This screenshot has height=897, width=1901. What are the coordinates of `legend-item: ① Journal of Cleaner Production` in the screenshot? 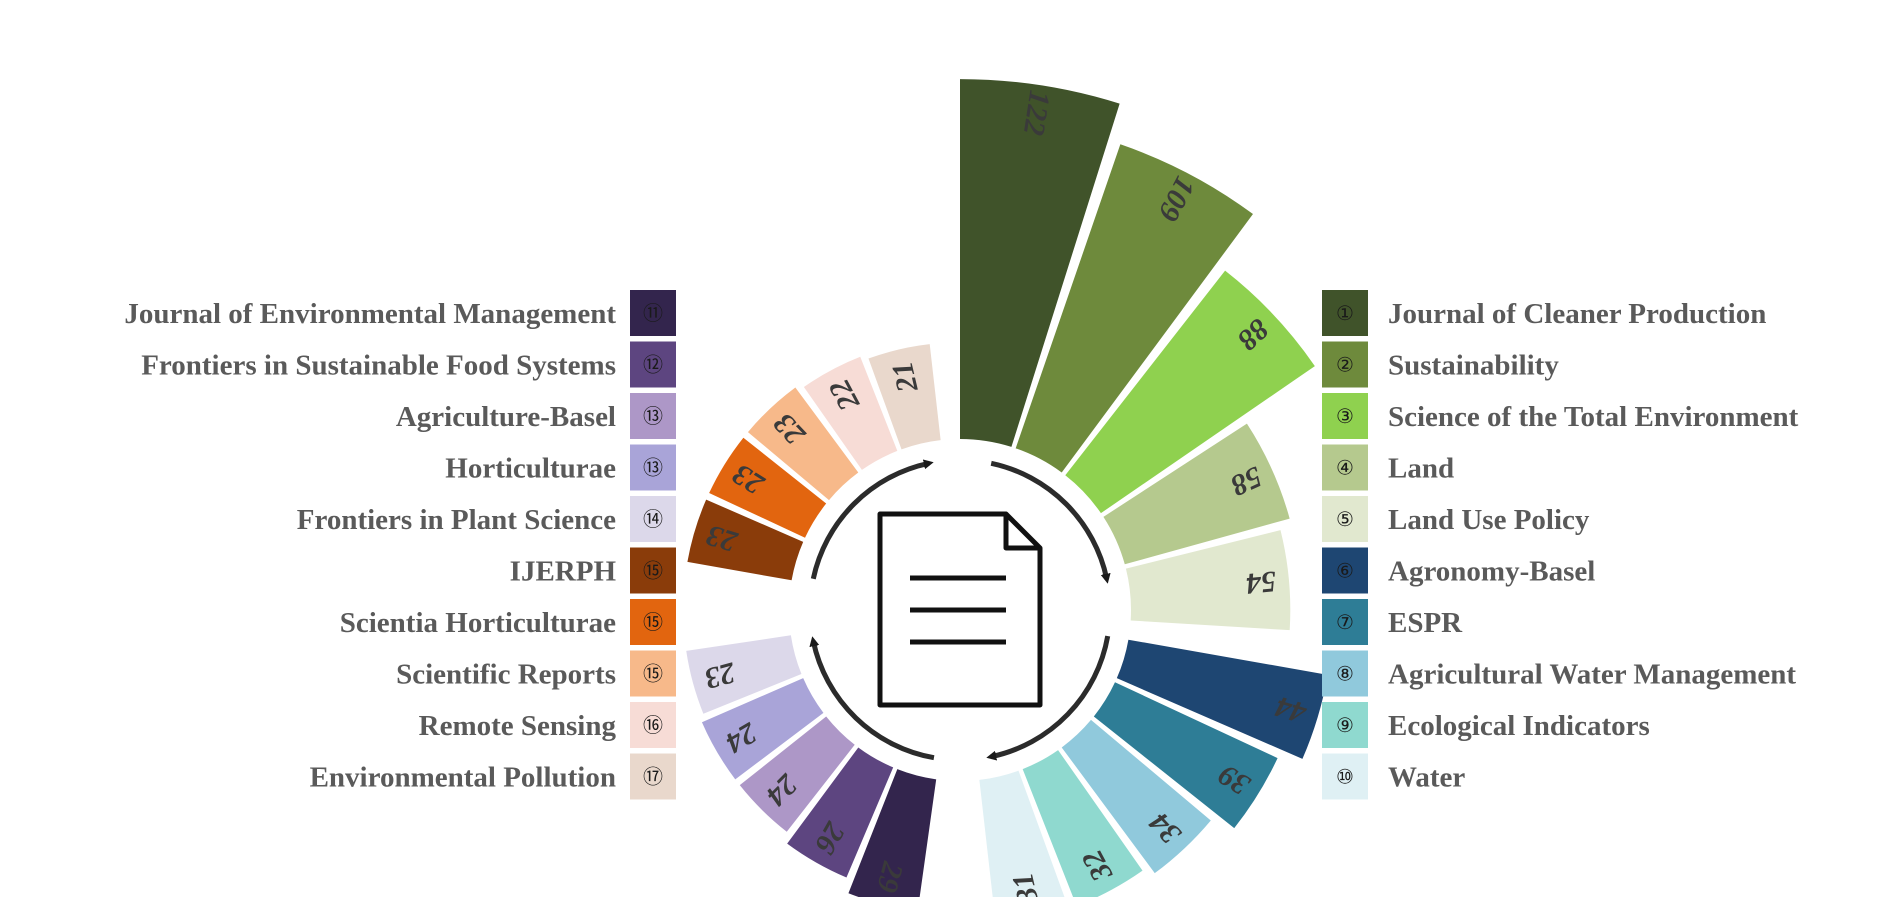 It's located at (1544, 313).